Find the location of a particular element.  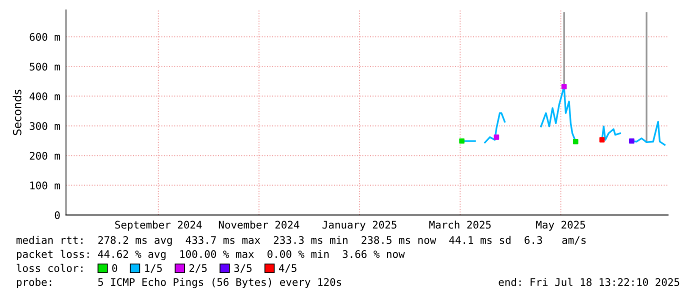

text: median rtt: 278.2 ms avg 433.7 ms max 233.3 ms min 238.5 ms now 44.1 ms sd 6.3 am/s is located at coordinates (301, 241).